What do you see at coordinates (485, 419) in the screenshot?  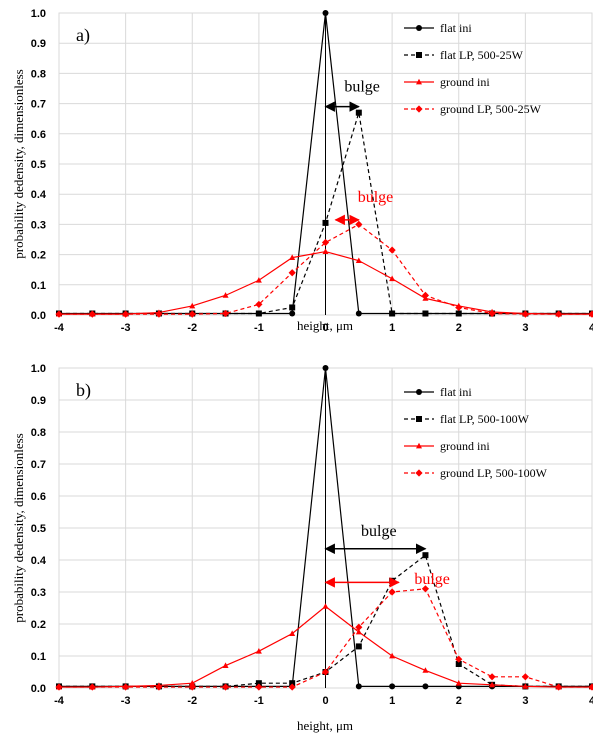 I see `panel-b-legend-label: flat LP, 500-100W` at bounding box center [485, 419].